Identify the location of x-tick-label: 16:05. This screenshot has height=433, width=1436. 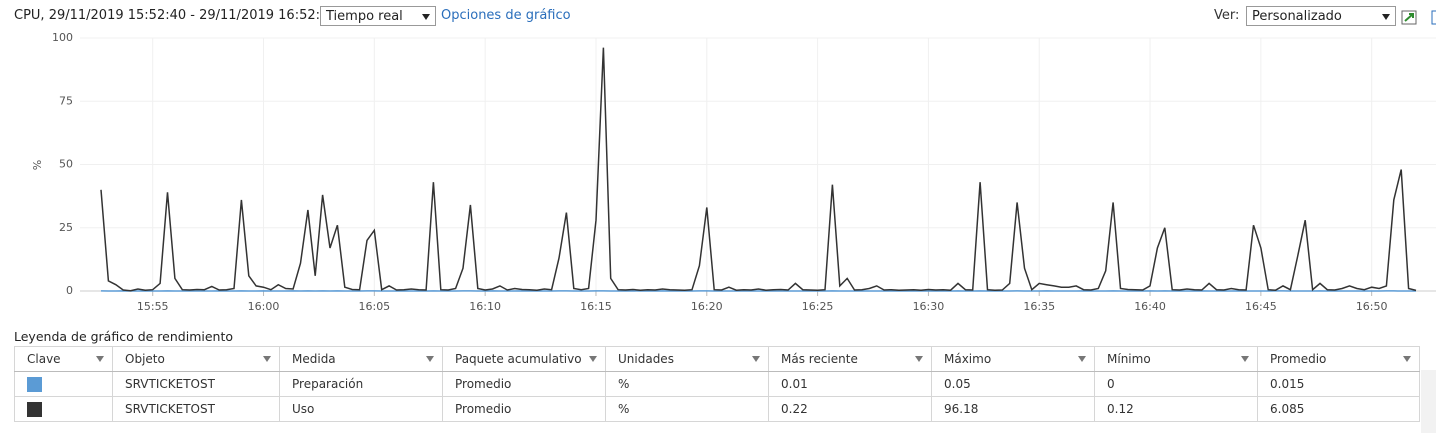
(374, 306).